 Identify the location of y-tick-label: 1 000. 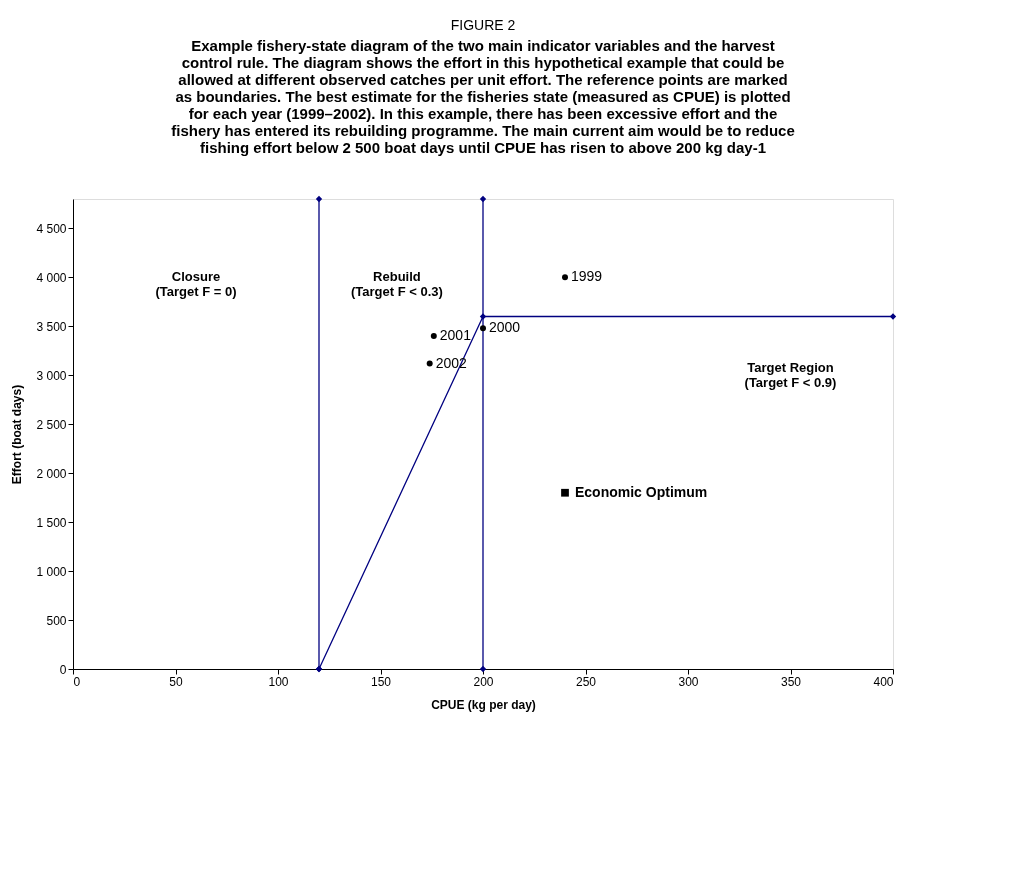
(51, 571).